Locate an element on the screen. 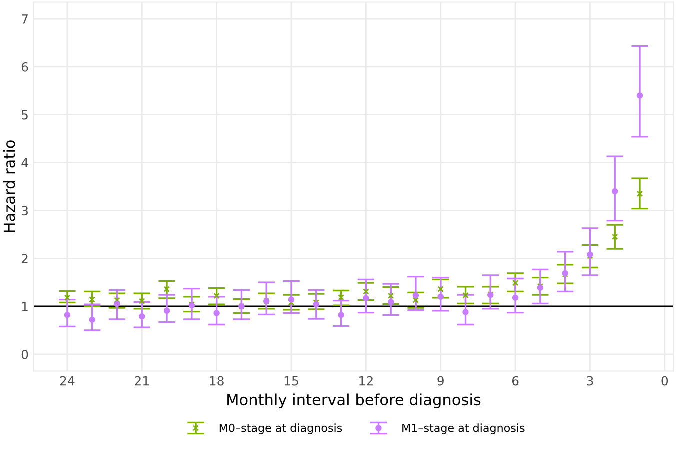  x-tick-label: 6 is located at coordinates (515, 381).